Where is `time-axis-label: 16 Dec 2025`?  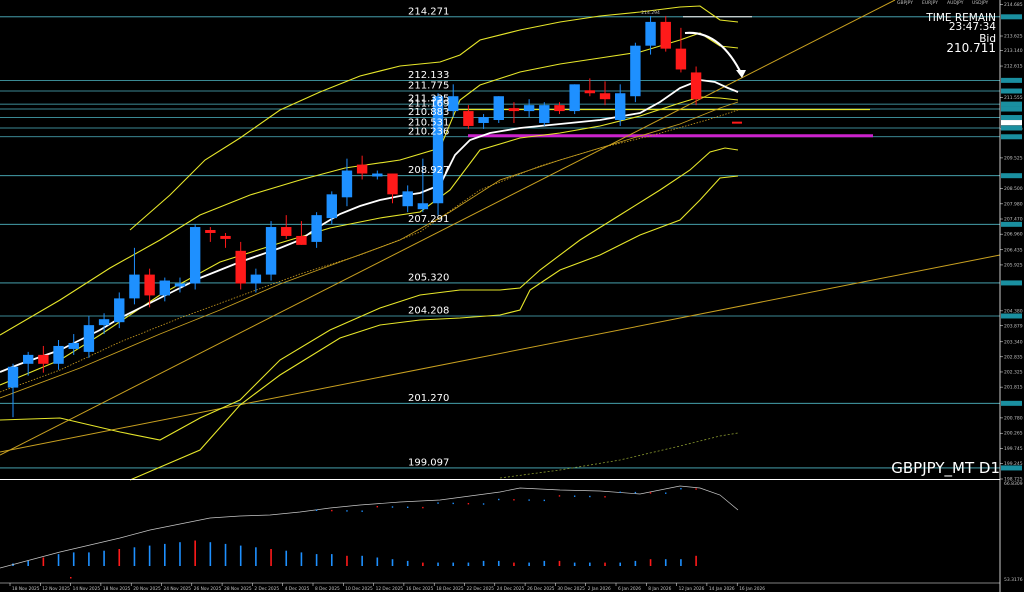
time-axis-label: 16 Dec 2025 is located at coordinates (420, 589).